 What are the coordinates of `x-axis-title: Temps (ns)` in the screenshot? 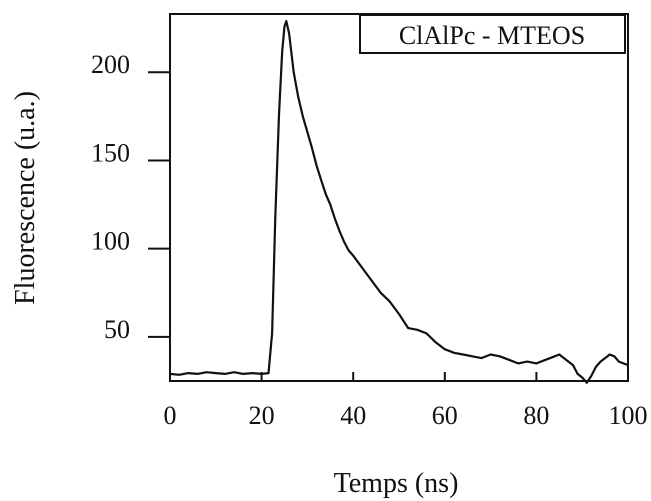 It's located at (396, 483).